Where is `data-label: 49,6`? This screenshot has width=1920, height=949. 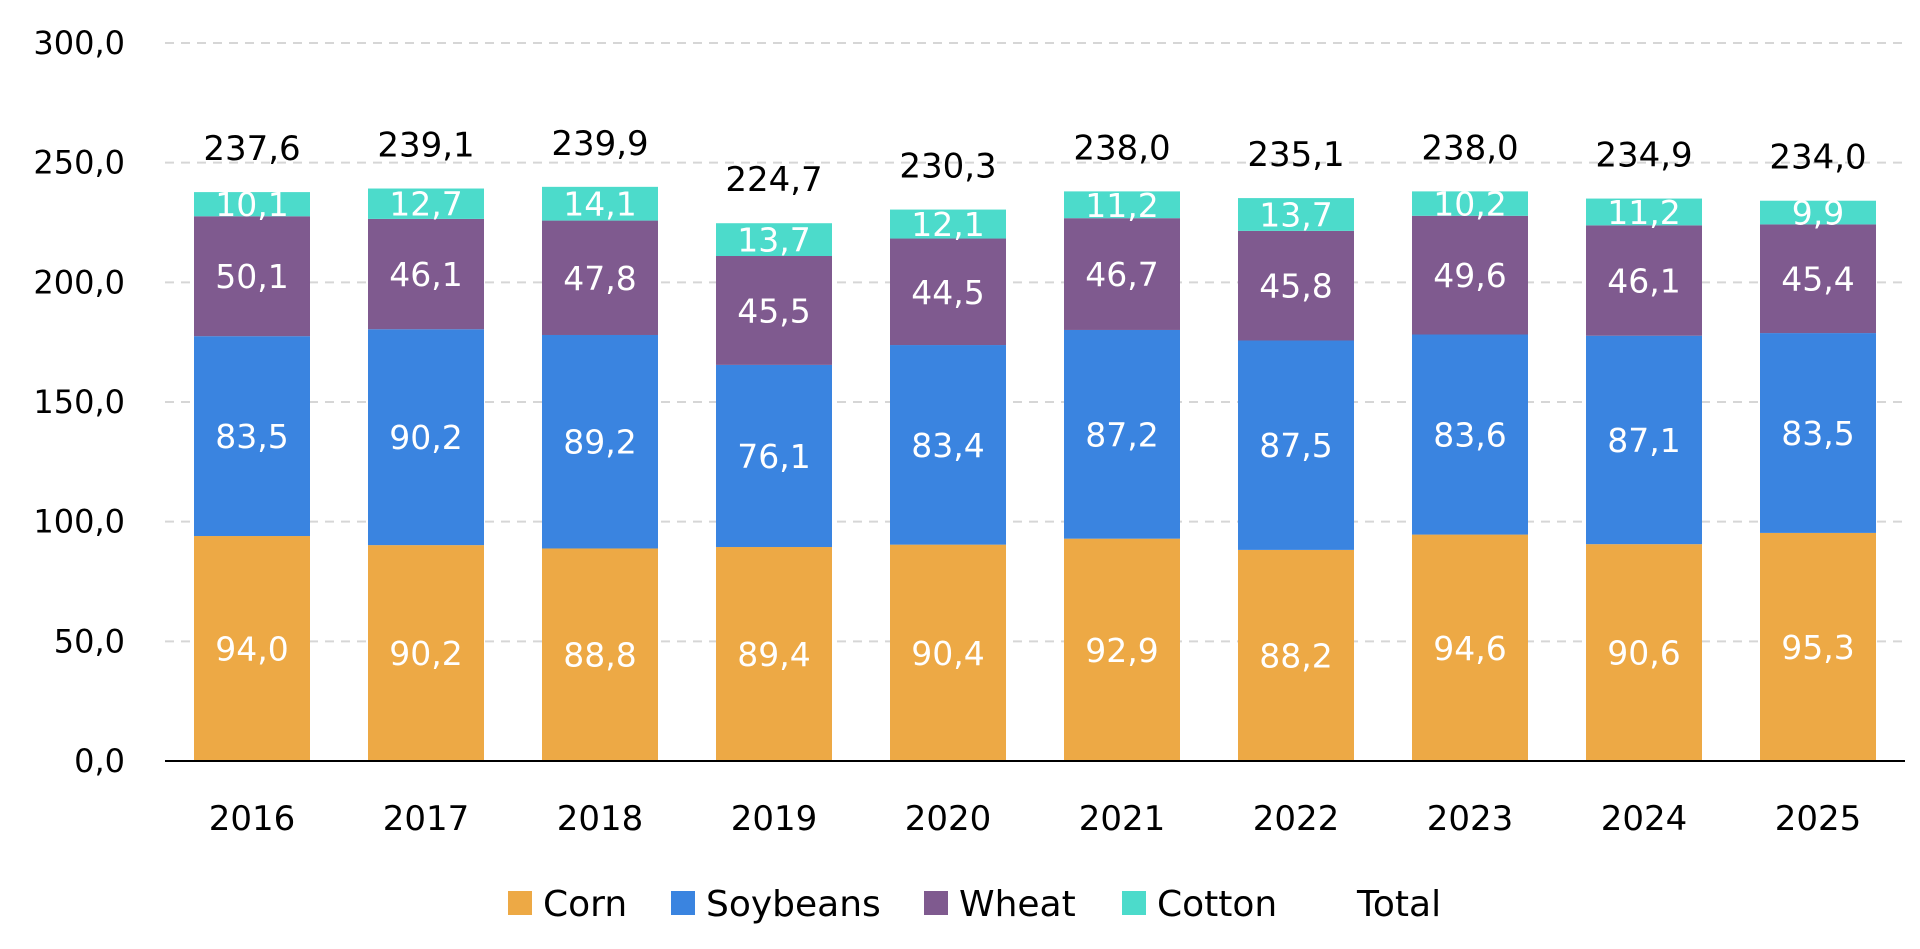 data-label: 49,6 is located at coordinates (1469, 275).